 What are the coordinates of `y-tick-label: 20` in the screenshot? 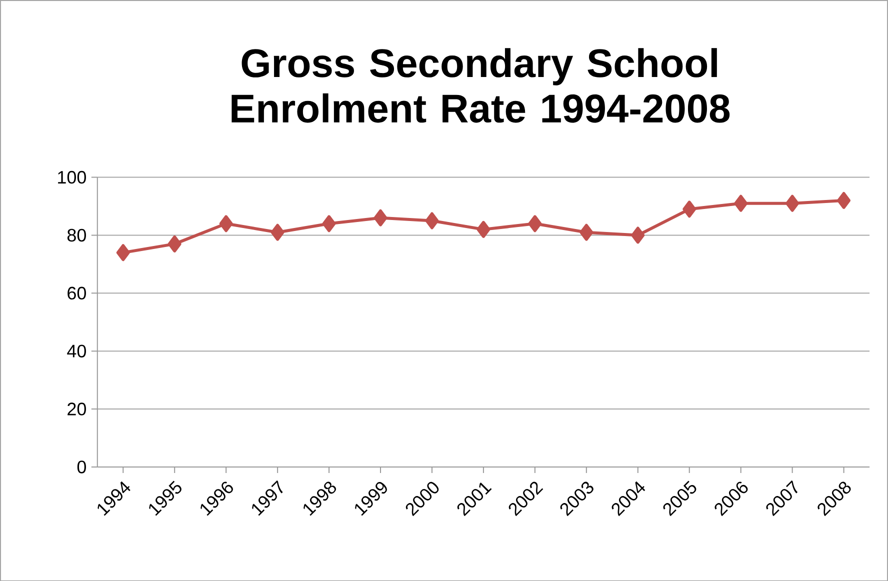 It's located at (77, 409).